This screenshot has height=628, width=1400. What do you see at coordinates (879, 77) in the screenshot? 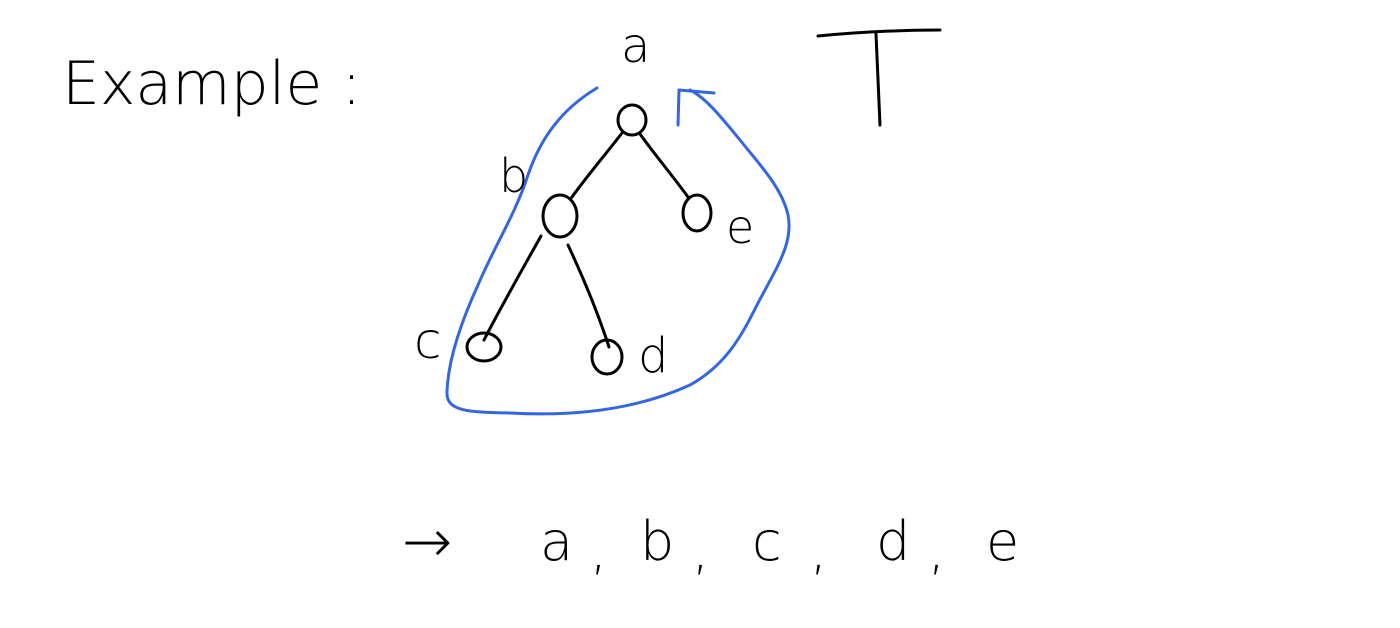
I see `tree-symbol-T` at bounding box center [879, 77].